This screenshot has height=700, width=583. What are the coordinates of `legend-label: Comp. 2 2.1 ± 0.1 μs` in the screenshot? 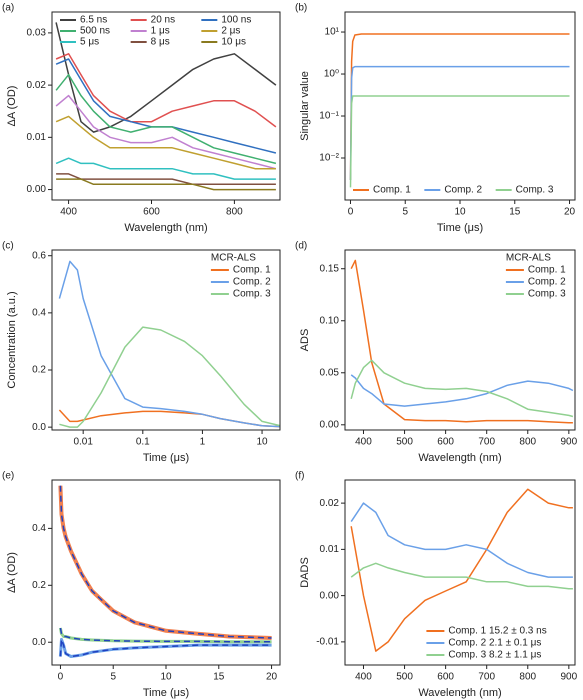 It's located at (494, 643).